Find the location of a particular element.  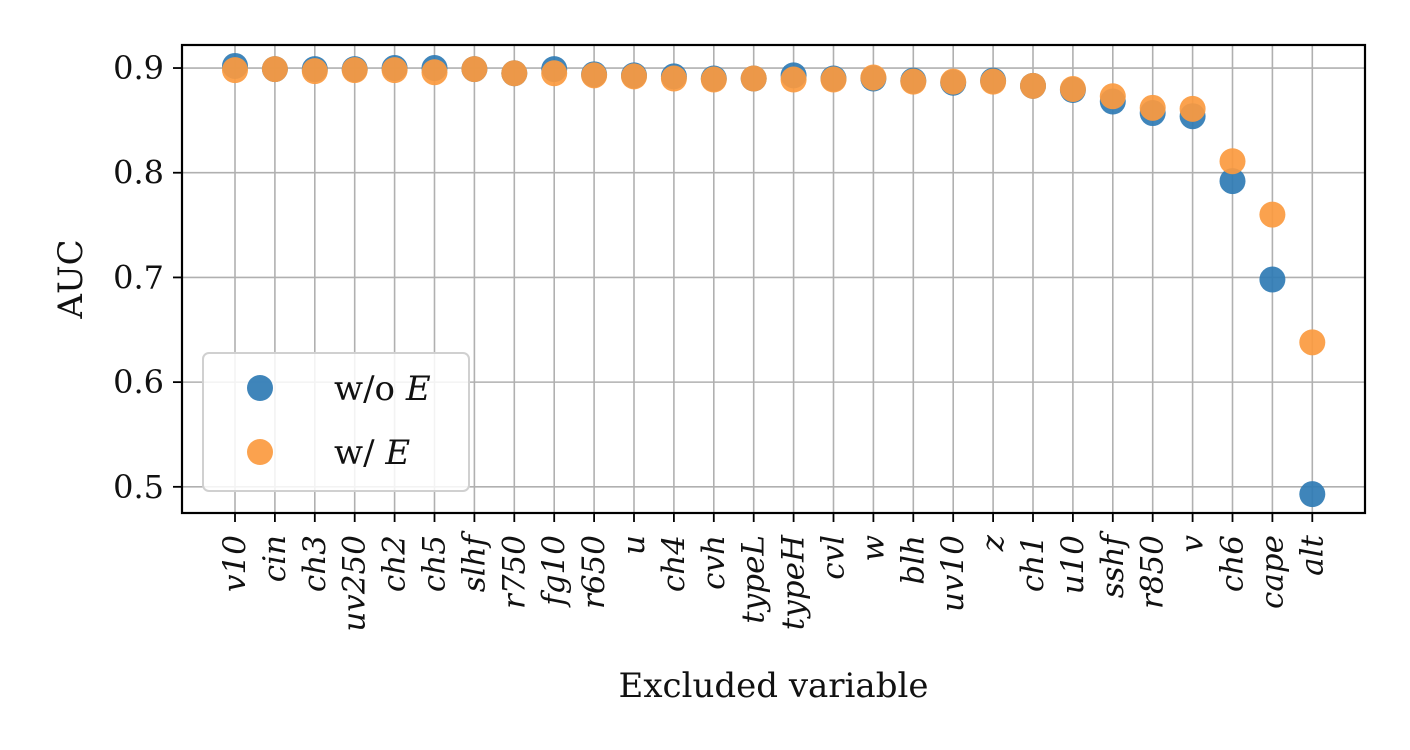

legend: w/o E w/ E is located at coordinates (336, 422).